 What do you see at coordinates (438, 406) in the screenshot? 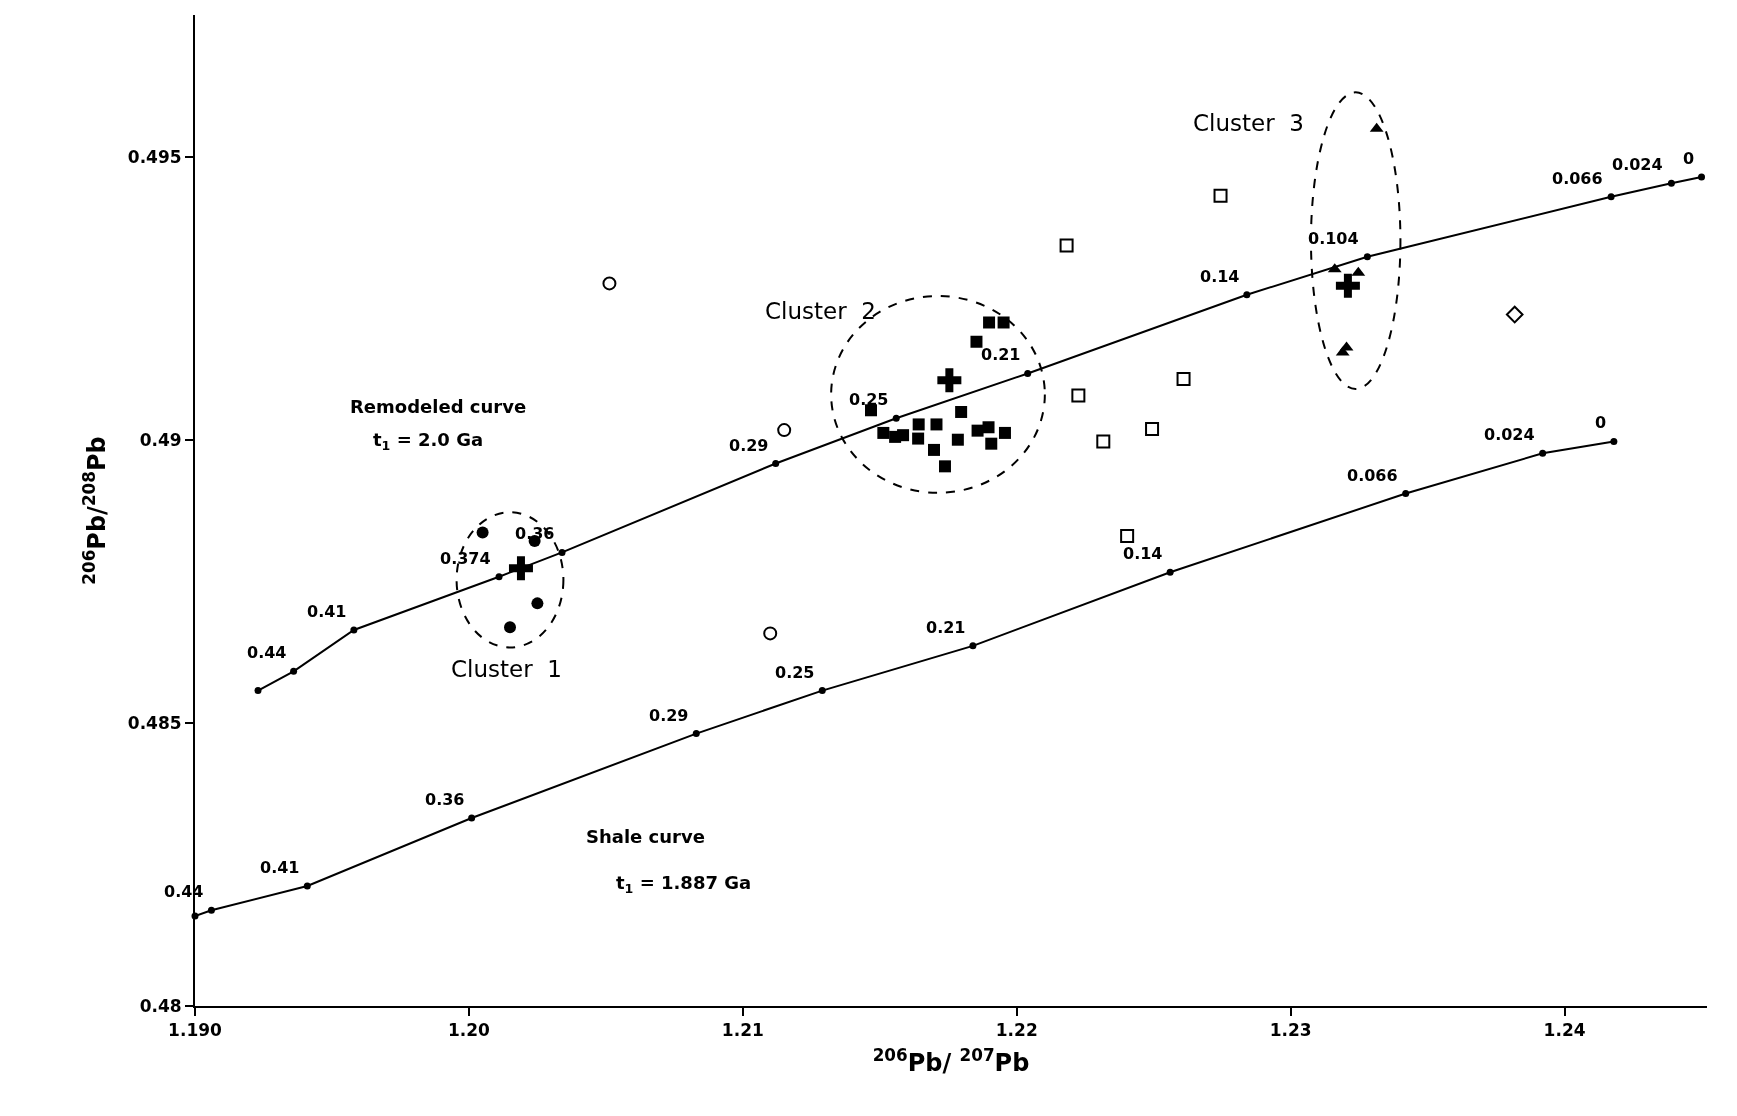
I see `annotation: Remodeled curve` at bounding box center [438, 406].